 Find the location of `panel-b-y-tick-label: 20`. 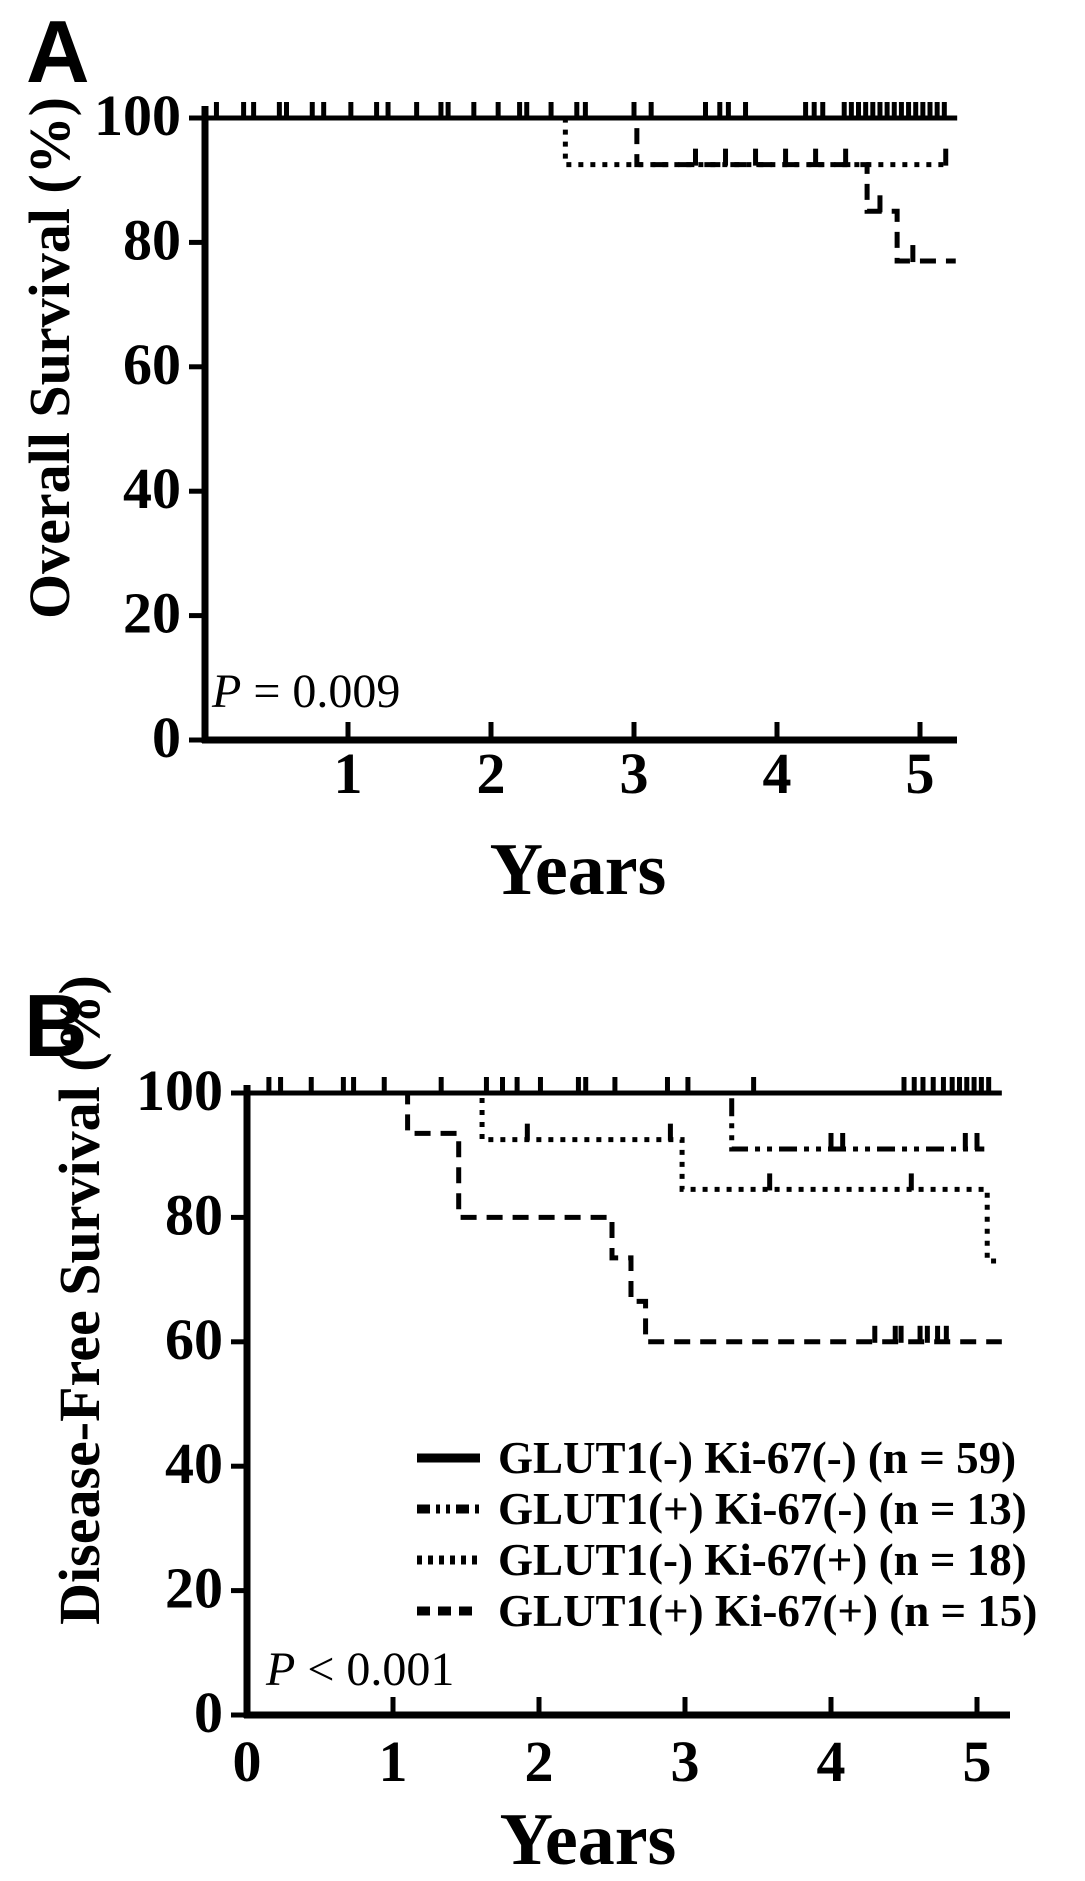

panel-b-y-tick-label: 20 is located at coordinates (194, 1588).